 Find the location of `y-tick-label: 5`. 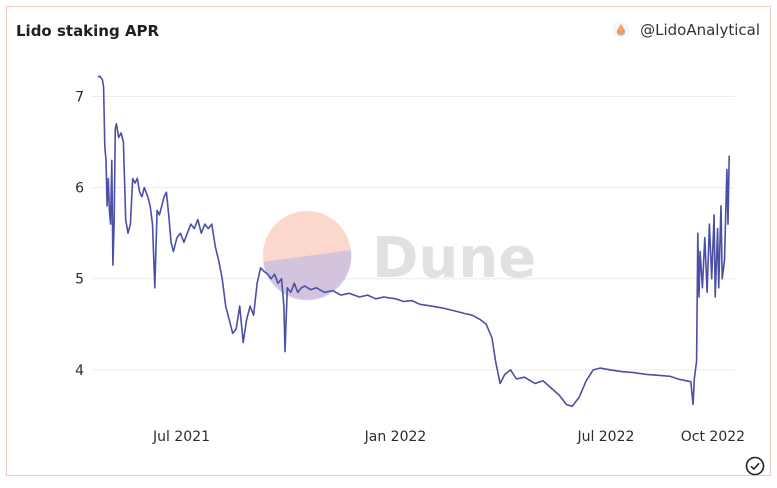

y-tick-label: 5 is located at coordinates (79, 280).